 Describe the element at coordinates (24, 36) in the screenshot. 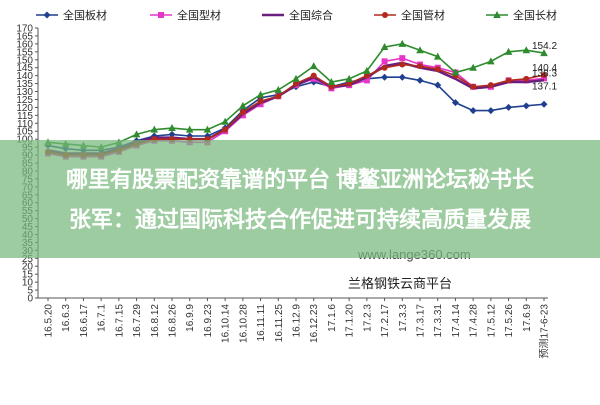

I see `y-tick-label: 165` at that location.